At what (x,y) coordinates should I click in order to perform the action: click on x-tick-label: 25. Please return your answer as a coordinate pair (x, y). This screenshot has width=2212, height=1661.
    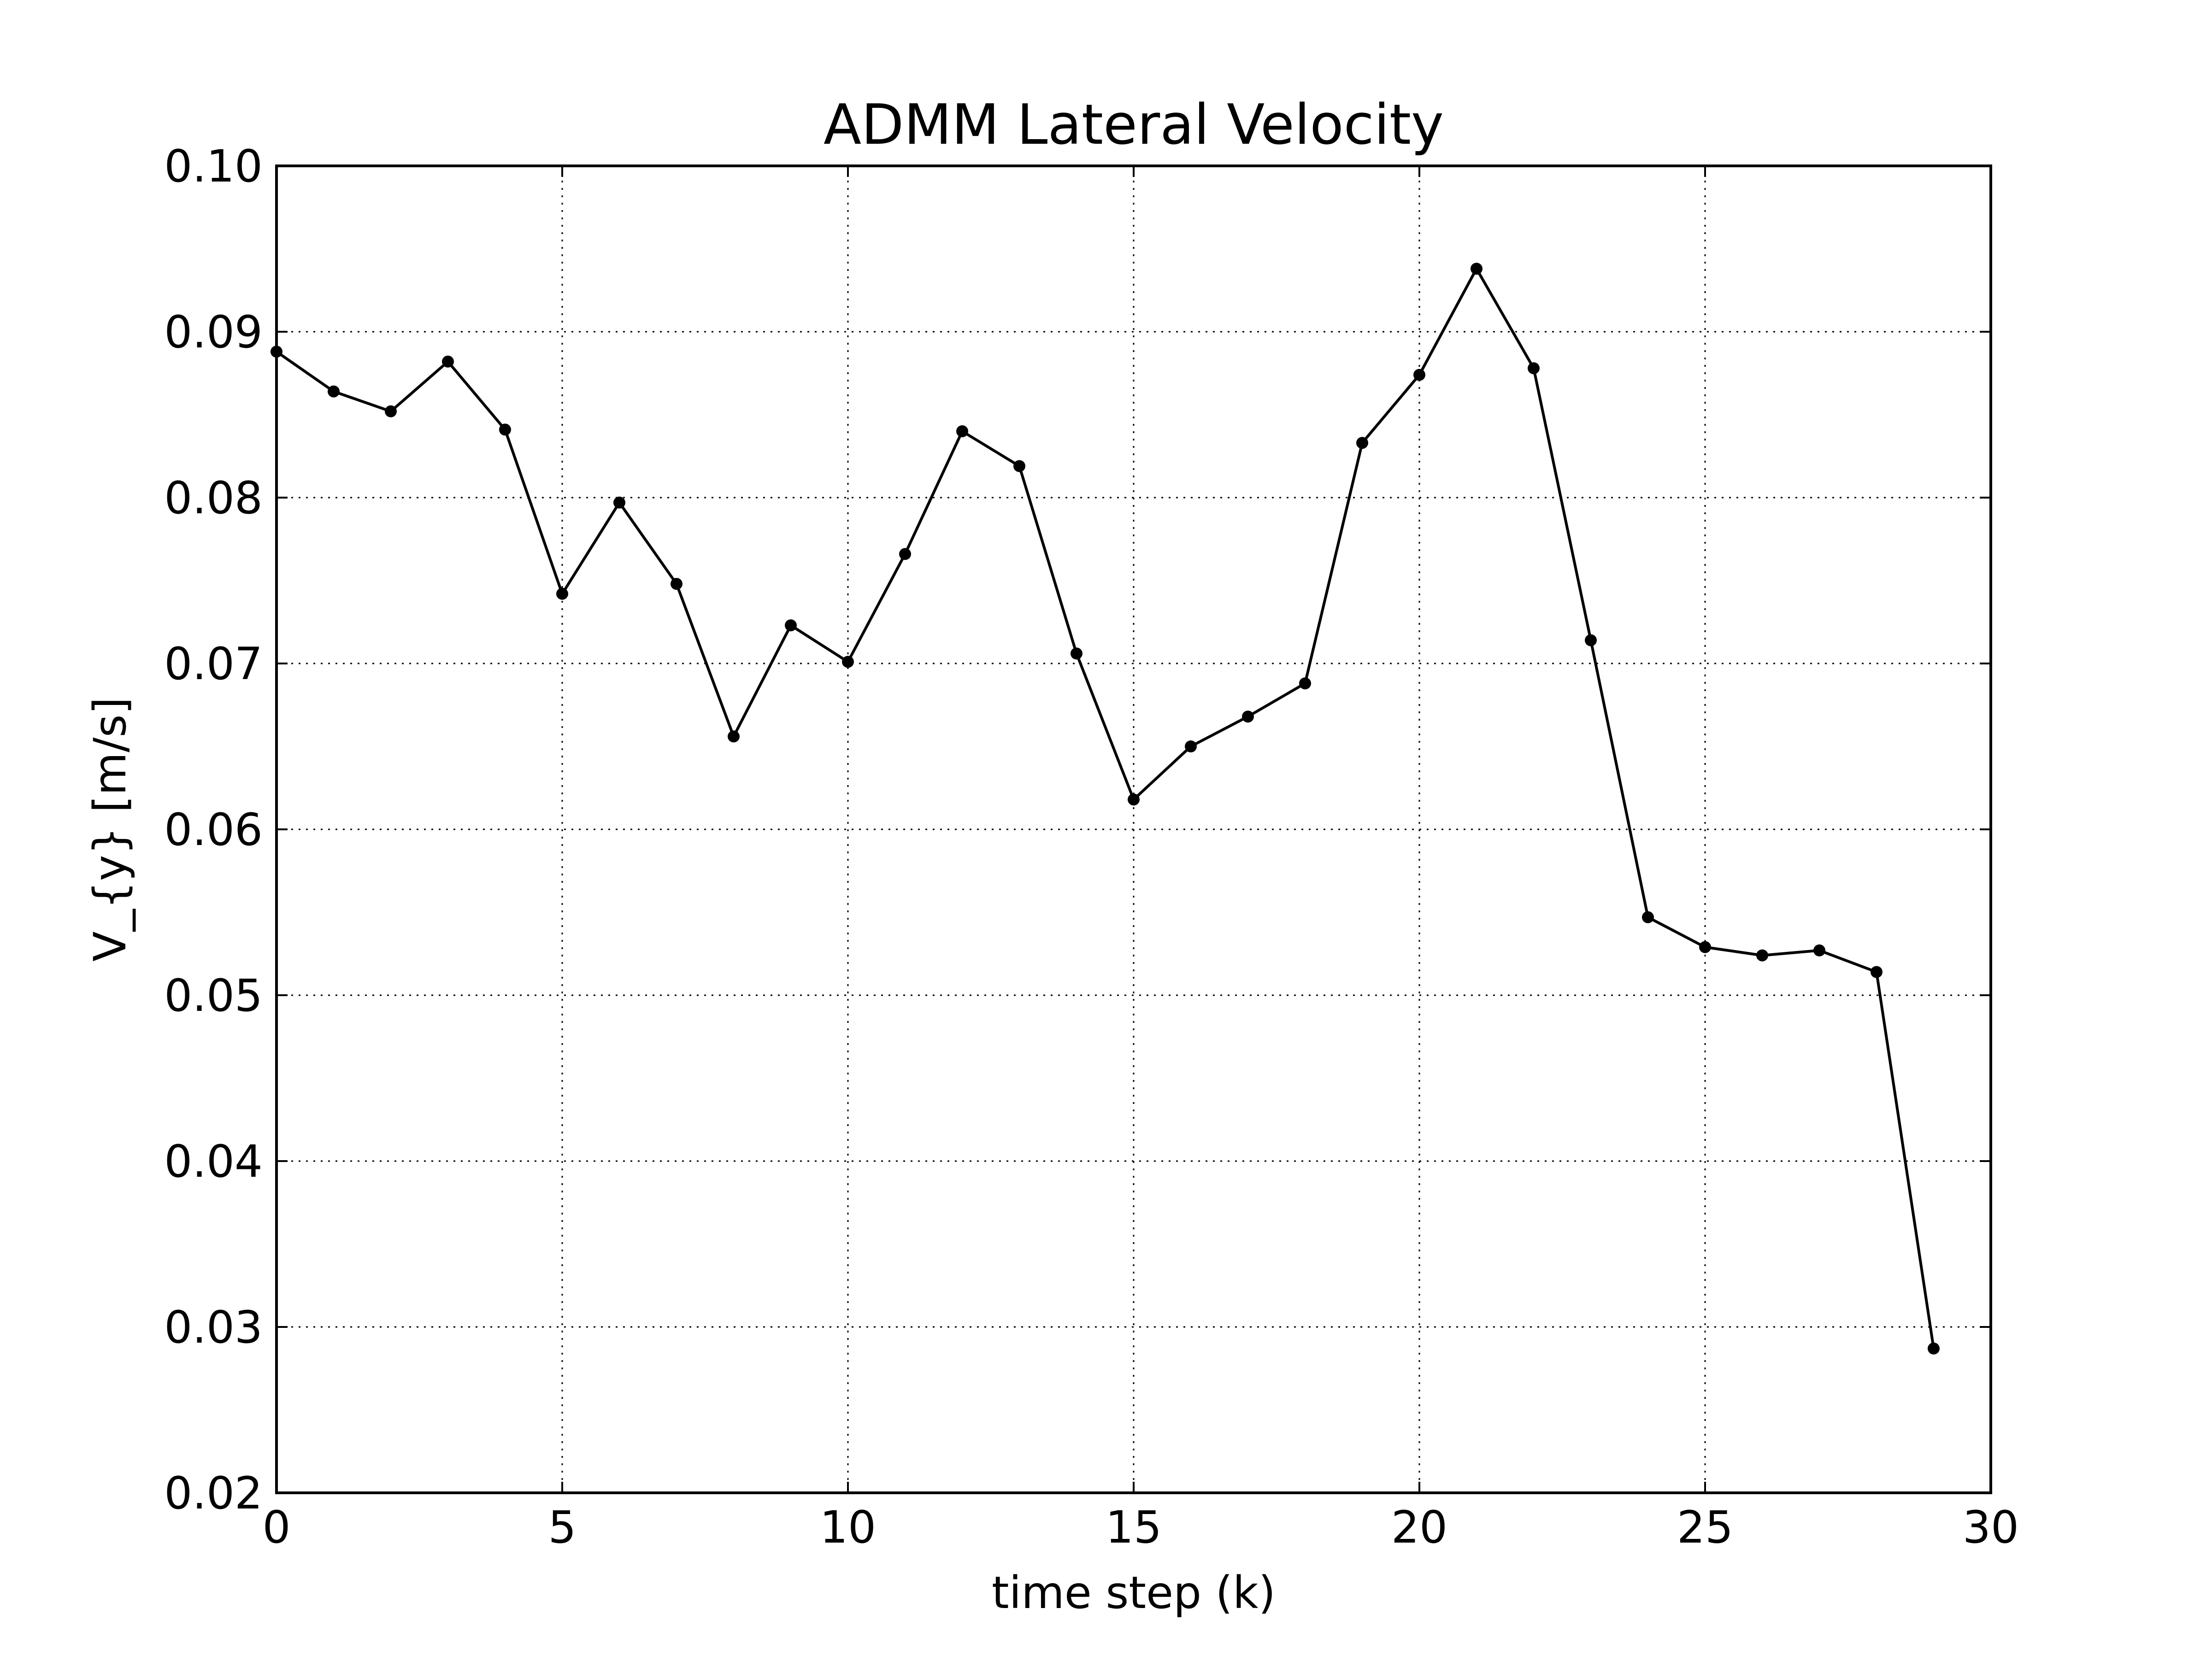
    Looking at the image, I should click on (1705, 1527).